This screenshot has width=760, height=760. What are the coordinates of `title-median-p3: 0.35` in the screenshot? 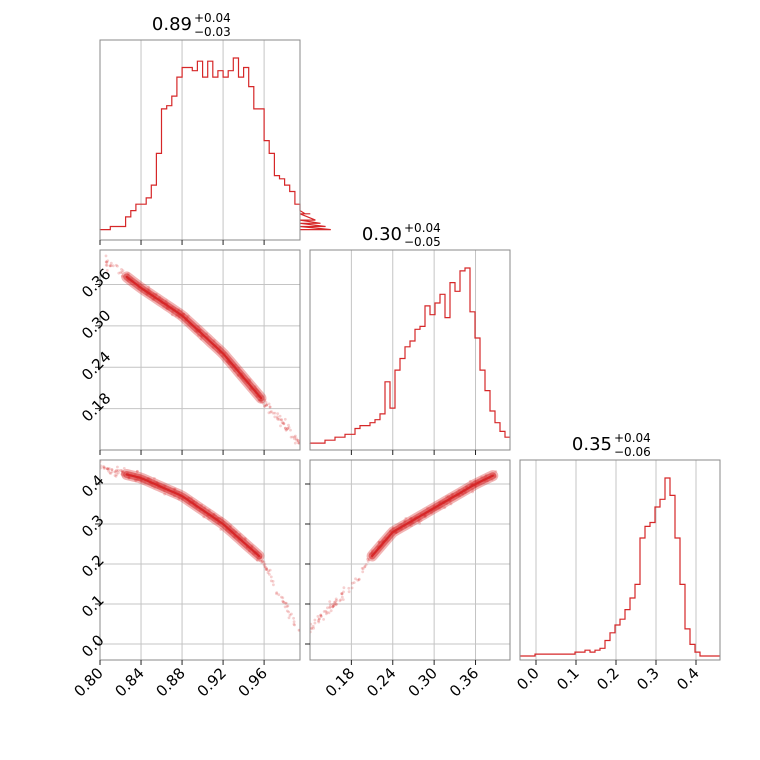 It's located at (592, 444).